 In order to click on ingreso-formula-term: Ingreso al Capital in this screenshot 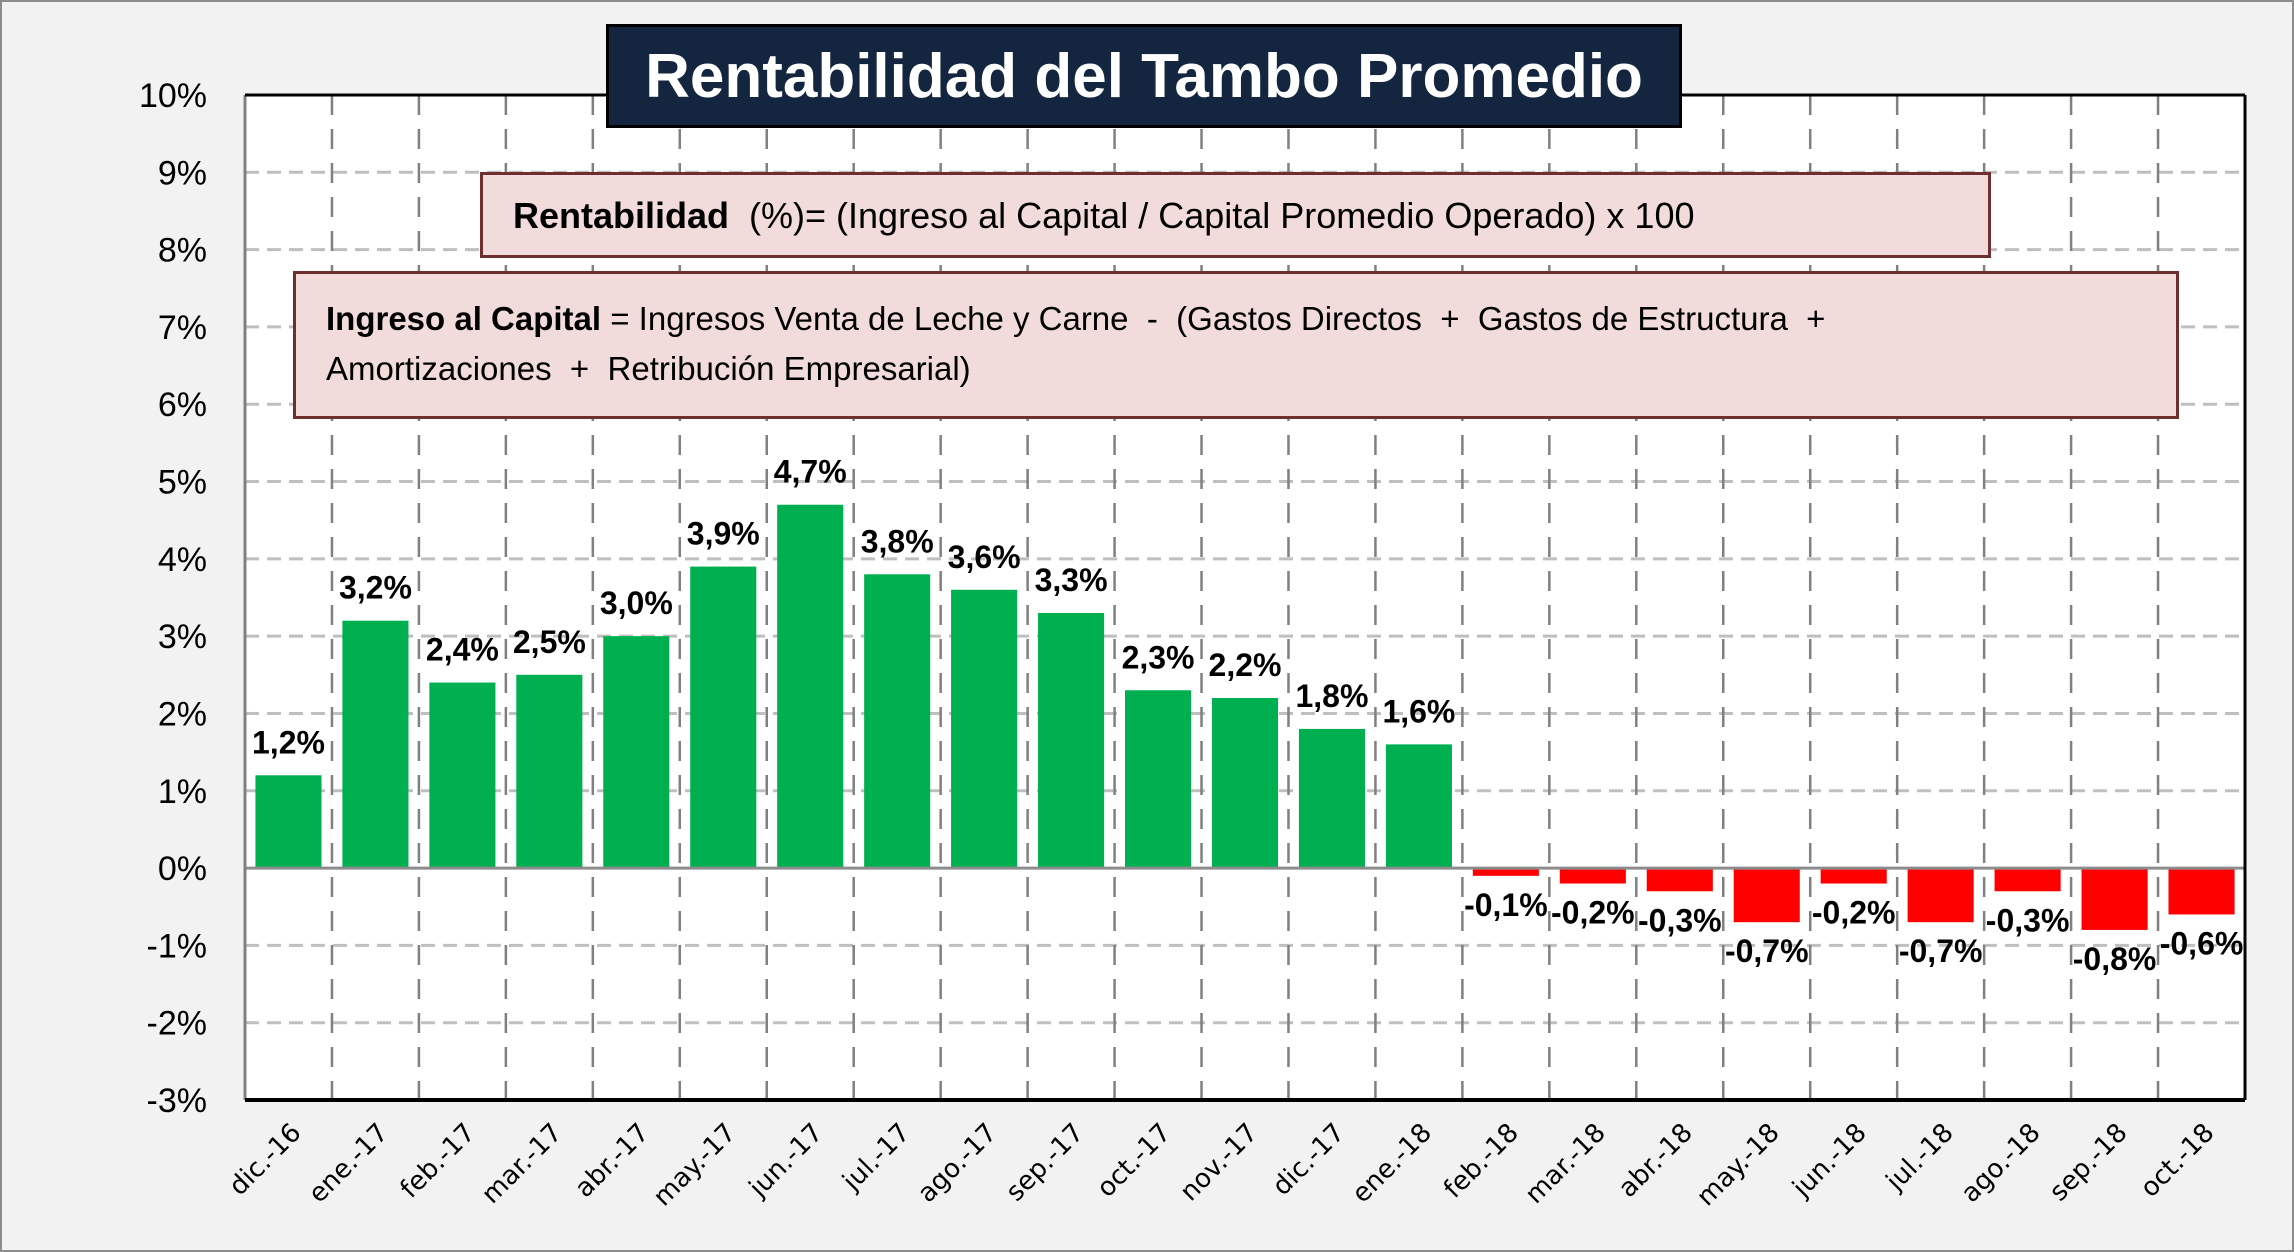, I will do `click(464, 318)`.